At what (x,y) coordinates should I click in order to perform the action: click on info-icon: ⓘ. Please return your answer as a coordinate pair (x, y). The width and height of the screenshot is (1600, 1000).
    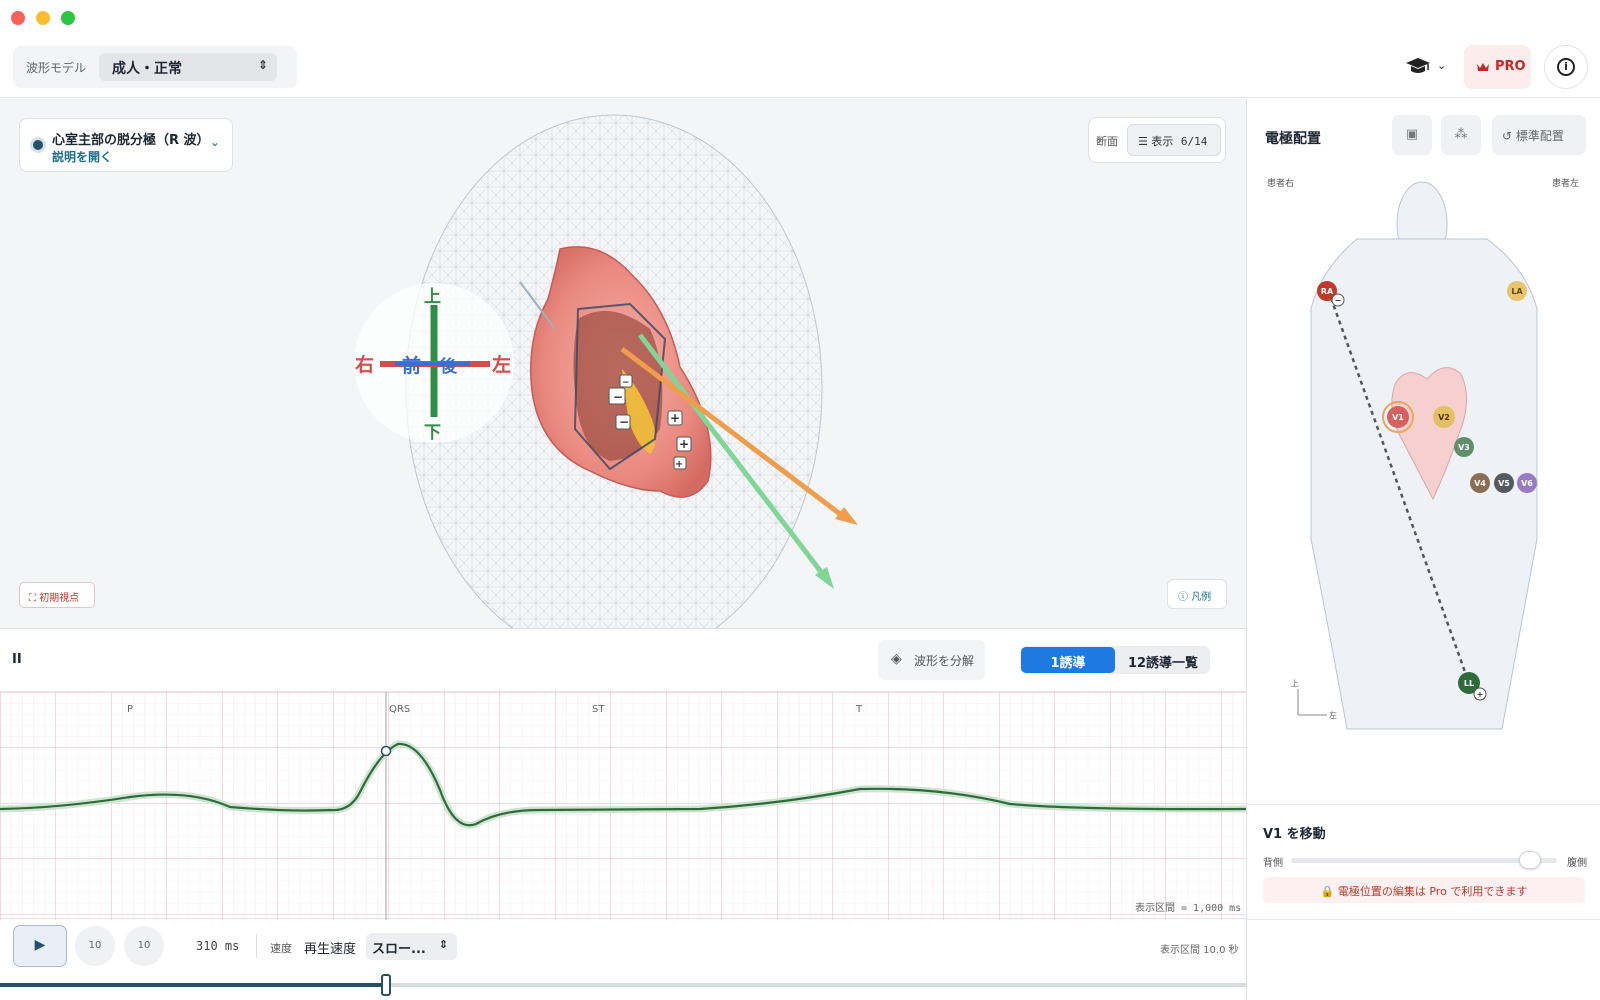
    Looking at the image, I should click on (1183, 597).